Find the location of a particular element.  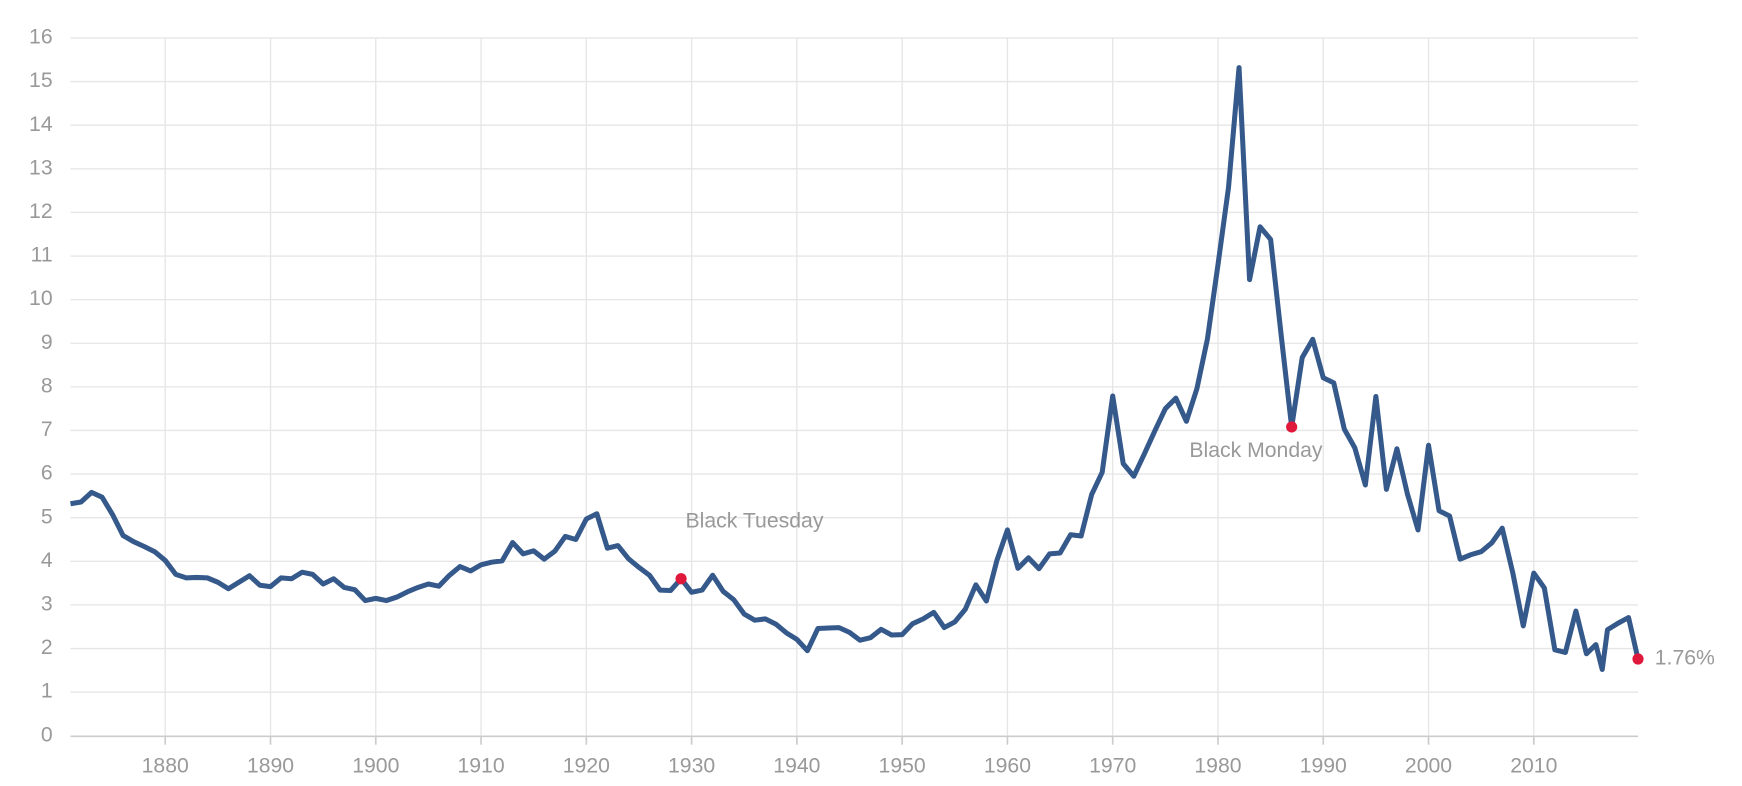

last-value-label: 1.76% is located at coordinates (1685, 658).